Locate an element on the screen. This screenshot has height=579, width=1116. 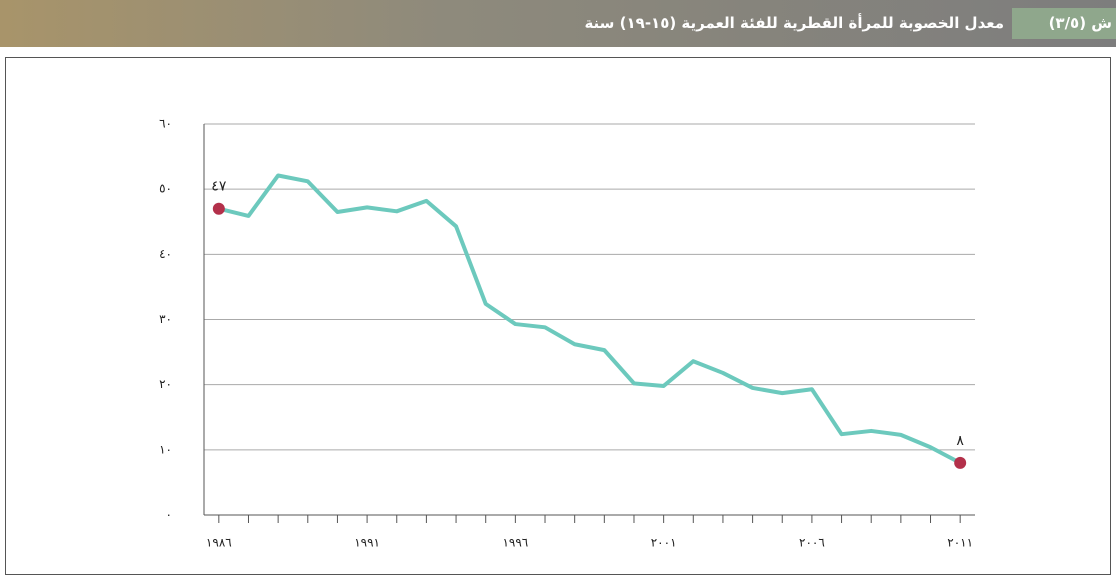
y-tick-label: ٠ is located at coordinates (169, 515).